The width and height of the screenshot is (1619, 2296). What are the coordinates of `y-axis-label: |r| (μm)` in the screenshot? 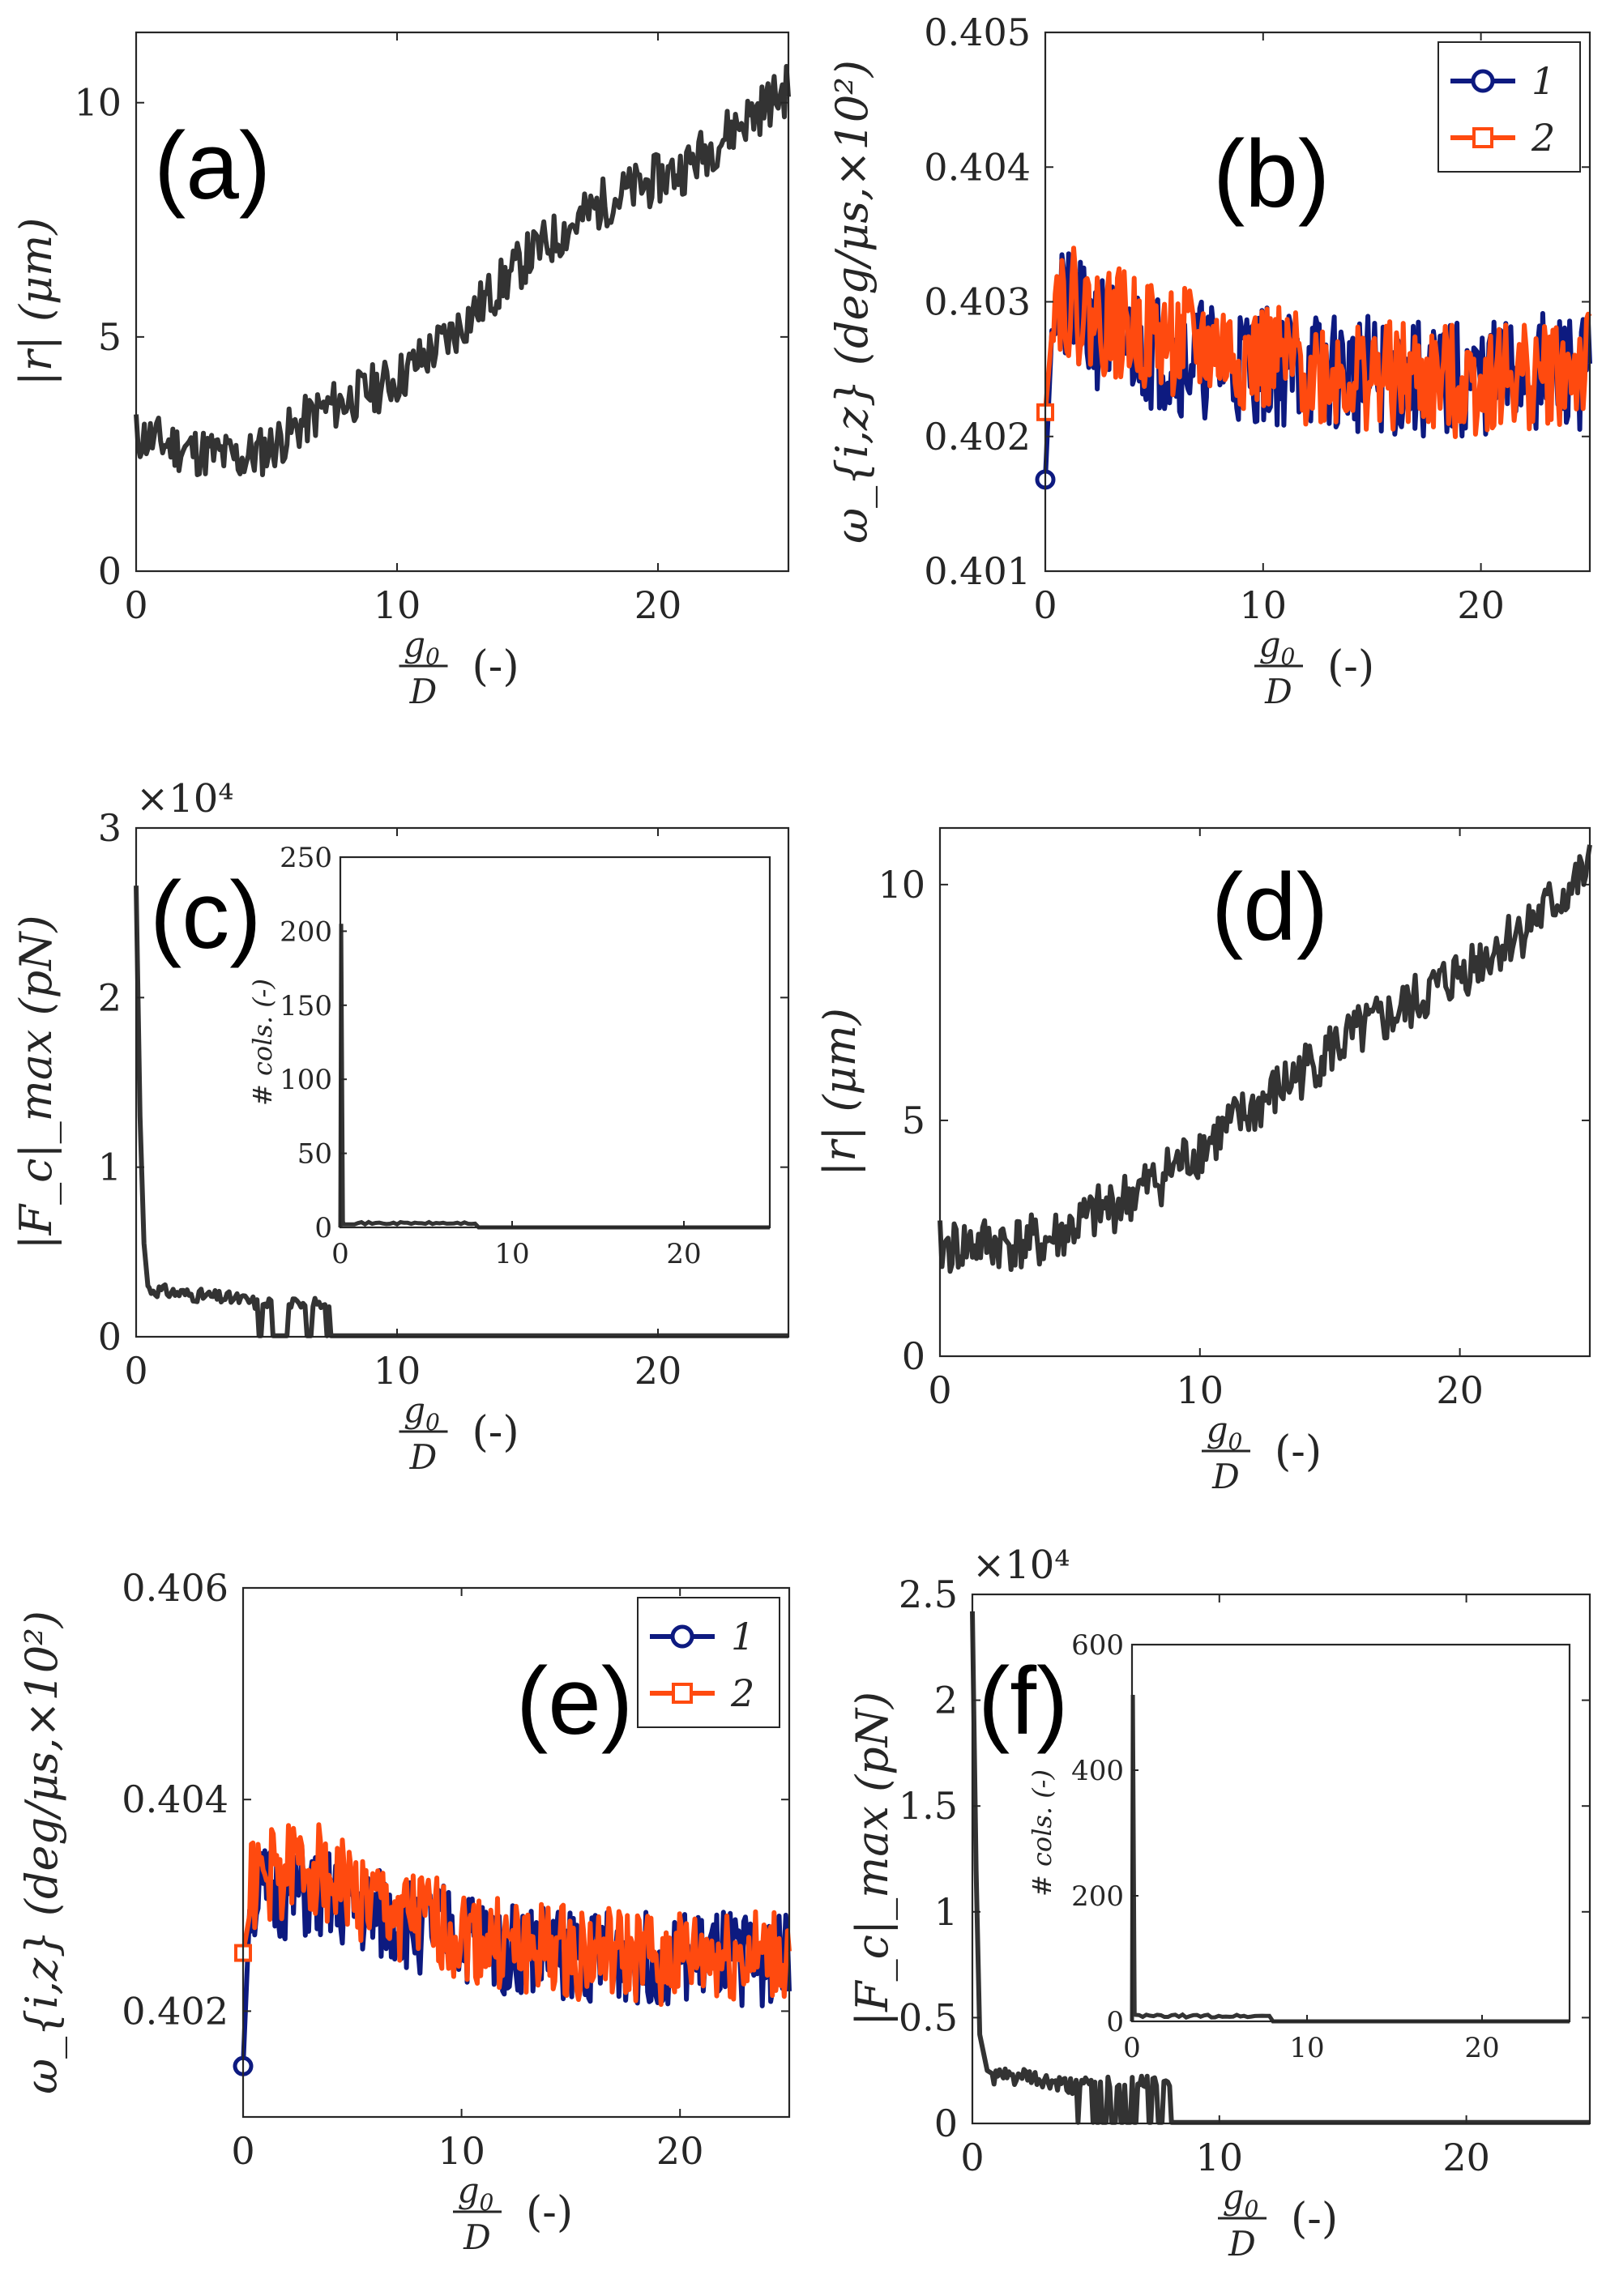 It's located at (36, 302).